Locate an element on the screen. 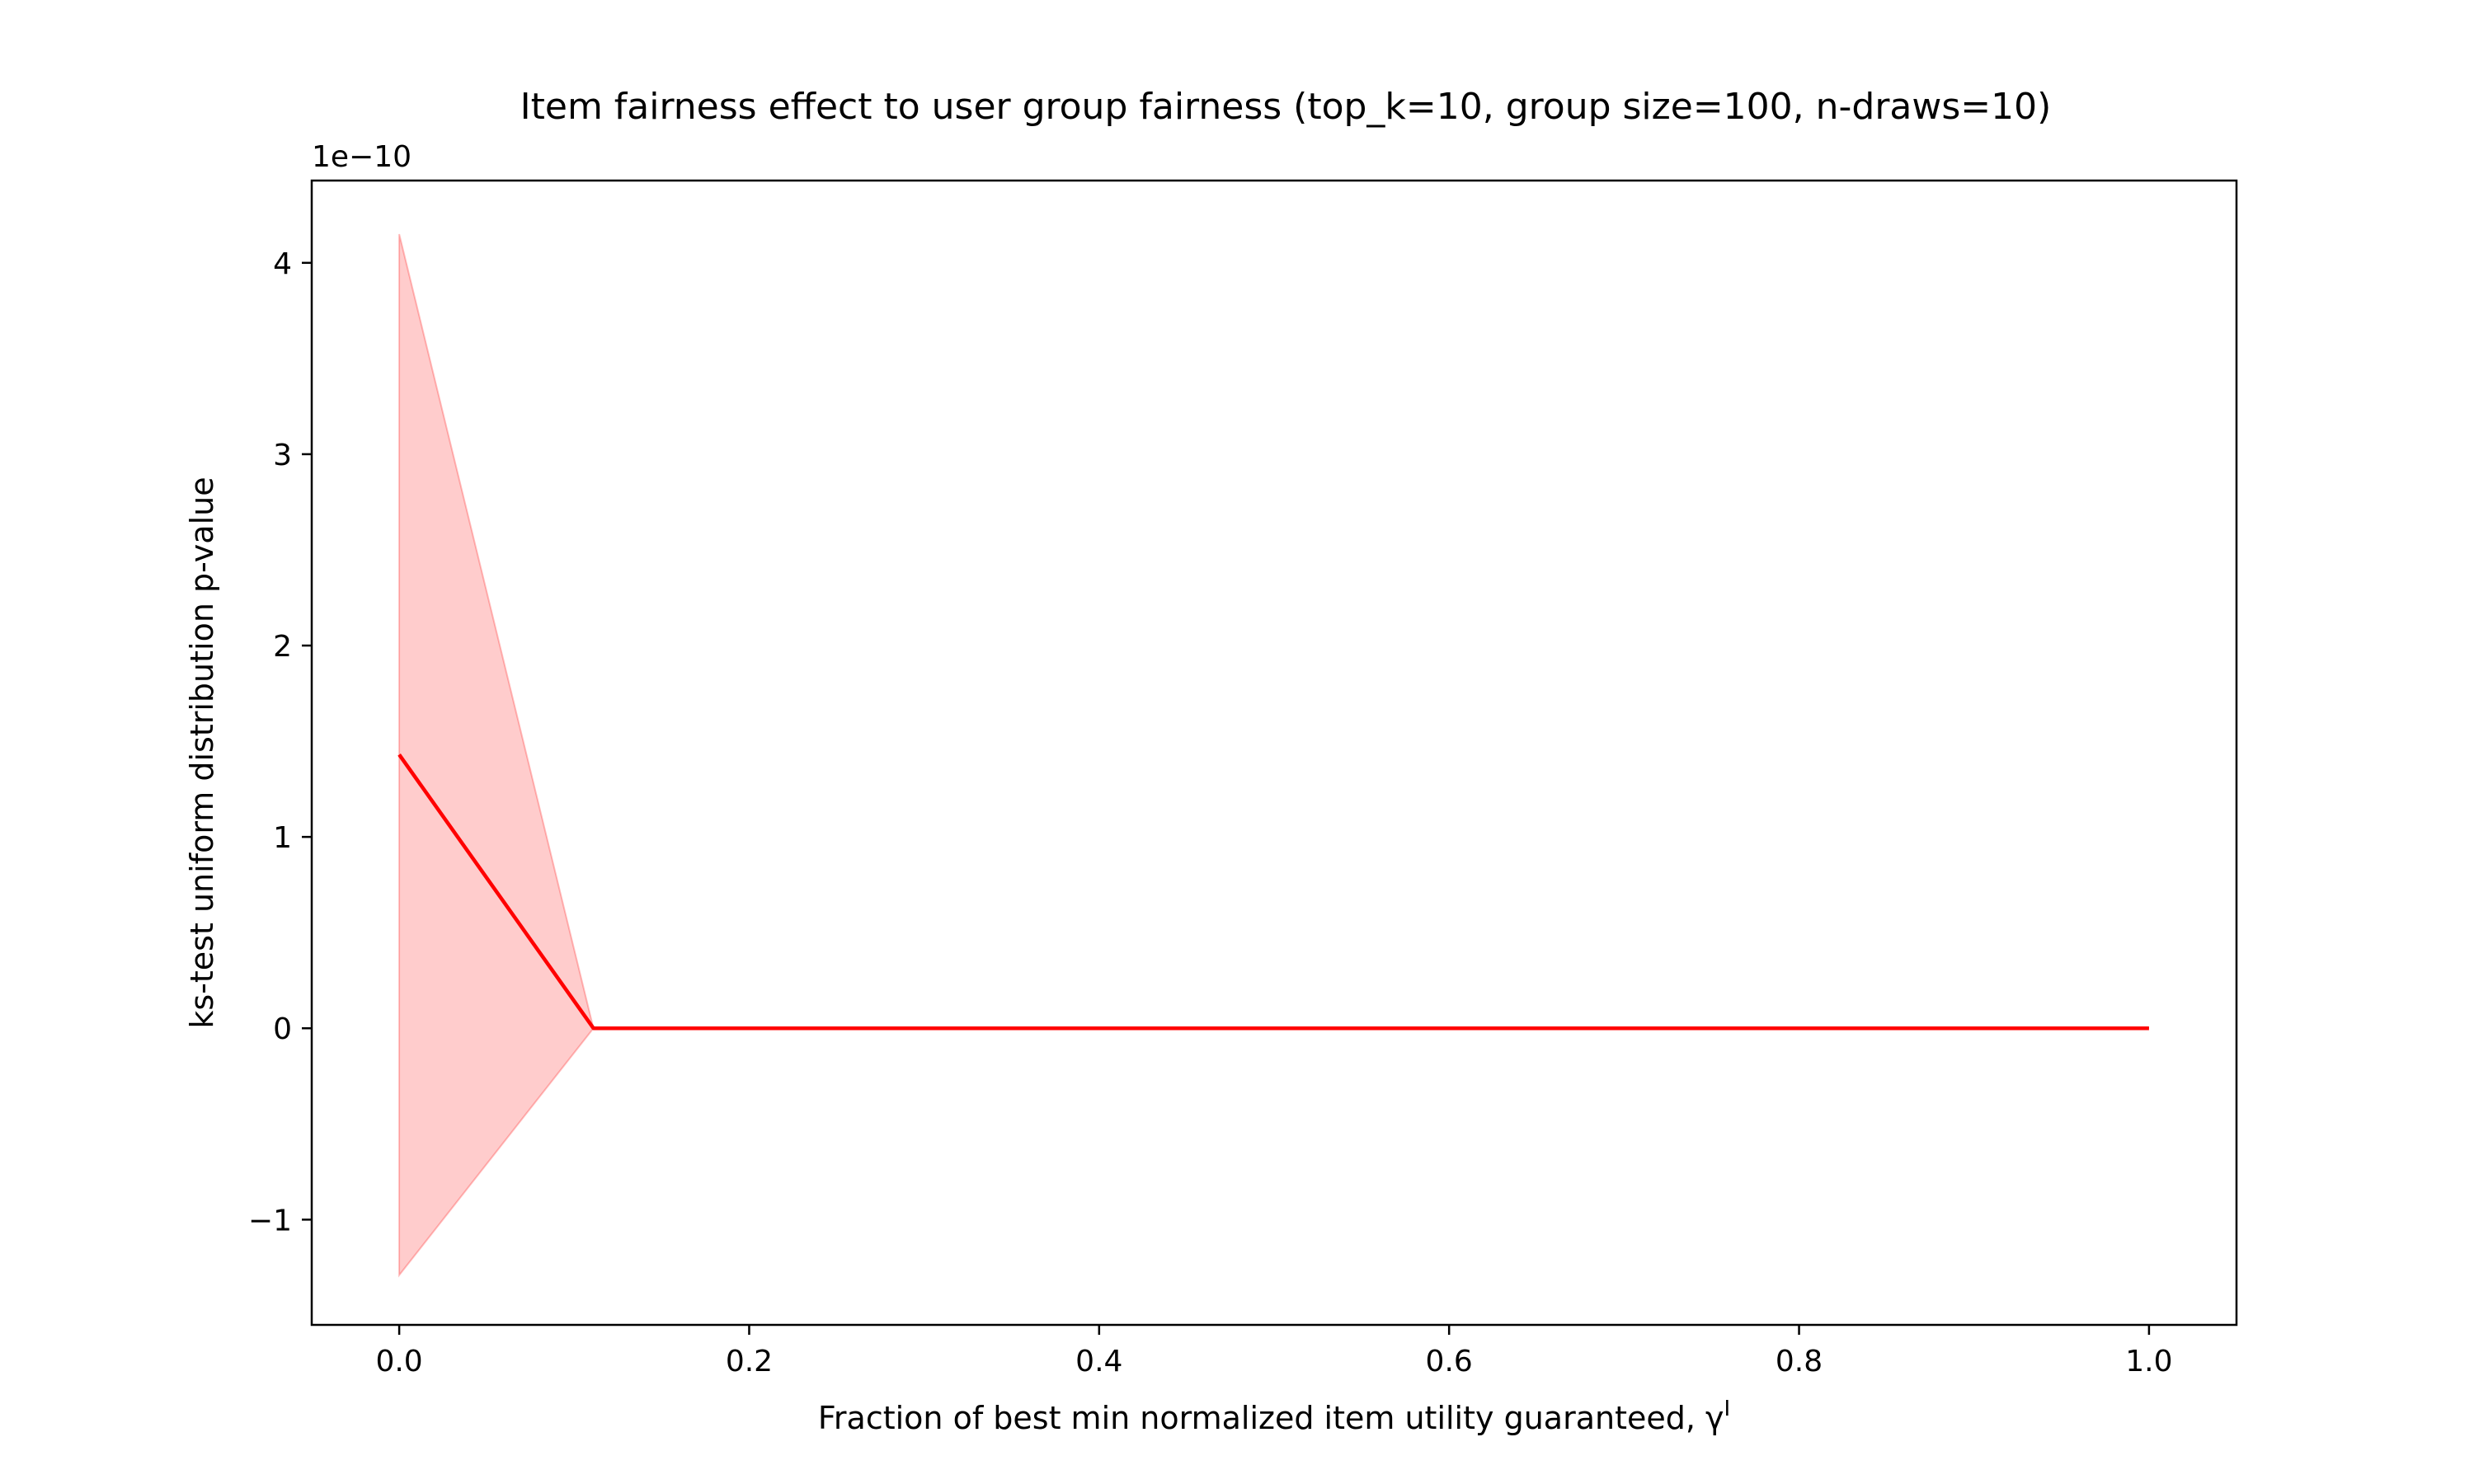 Image resolution: width=2474 pixels, height=1484 pixels. y-axis-label: ks-test uniform distribution p-value is located at coordinates (202, 752).